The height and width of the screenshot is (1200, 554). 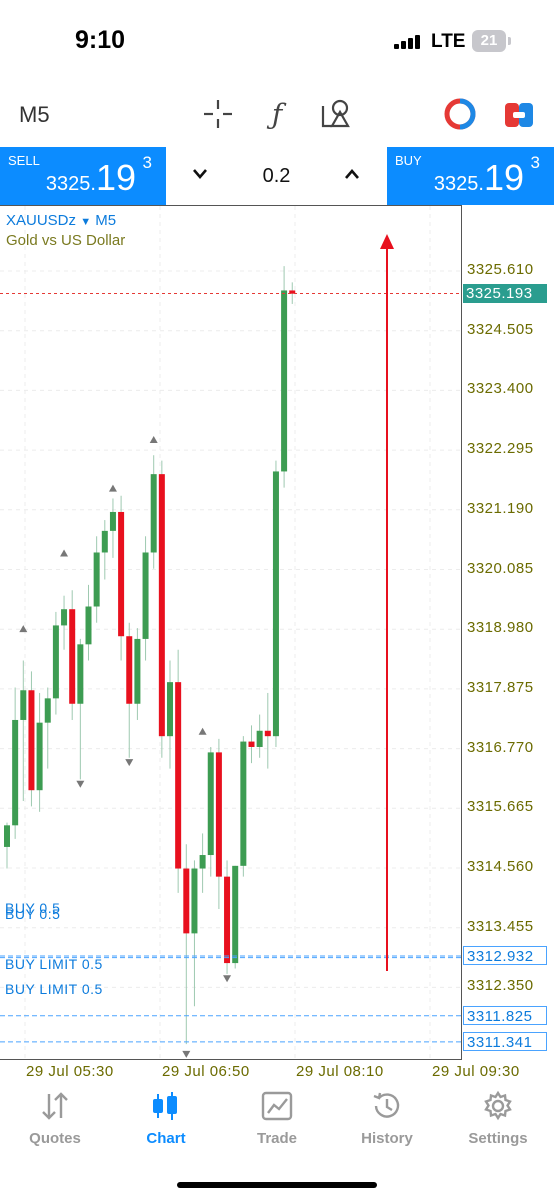 What do you see at coordinates (70, 1071) in the screenshot?
I see `time-scale-label: 29 Jul 05:30` at bounding box center [70, 1071].